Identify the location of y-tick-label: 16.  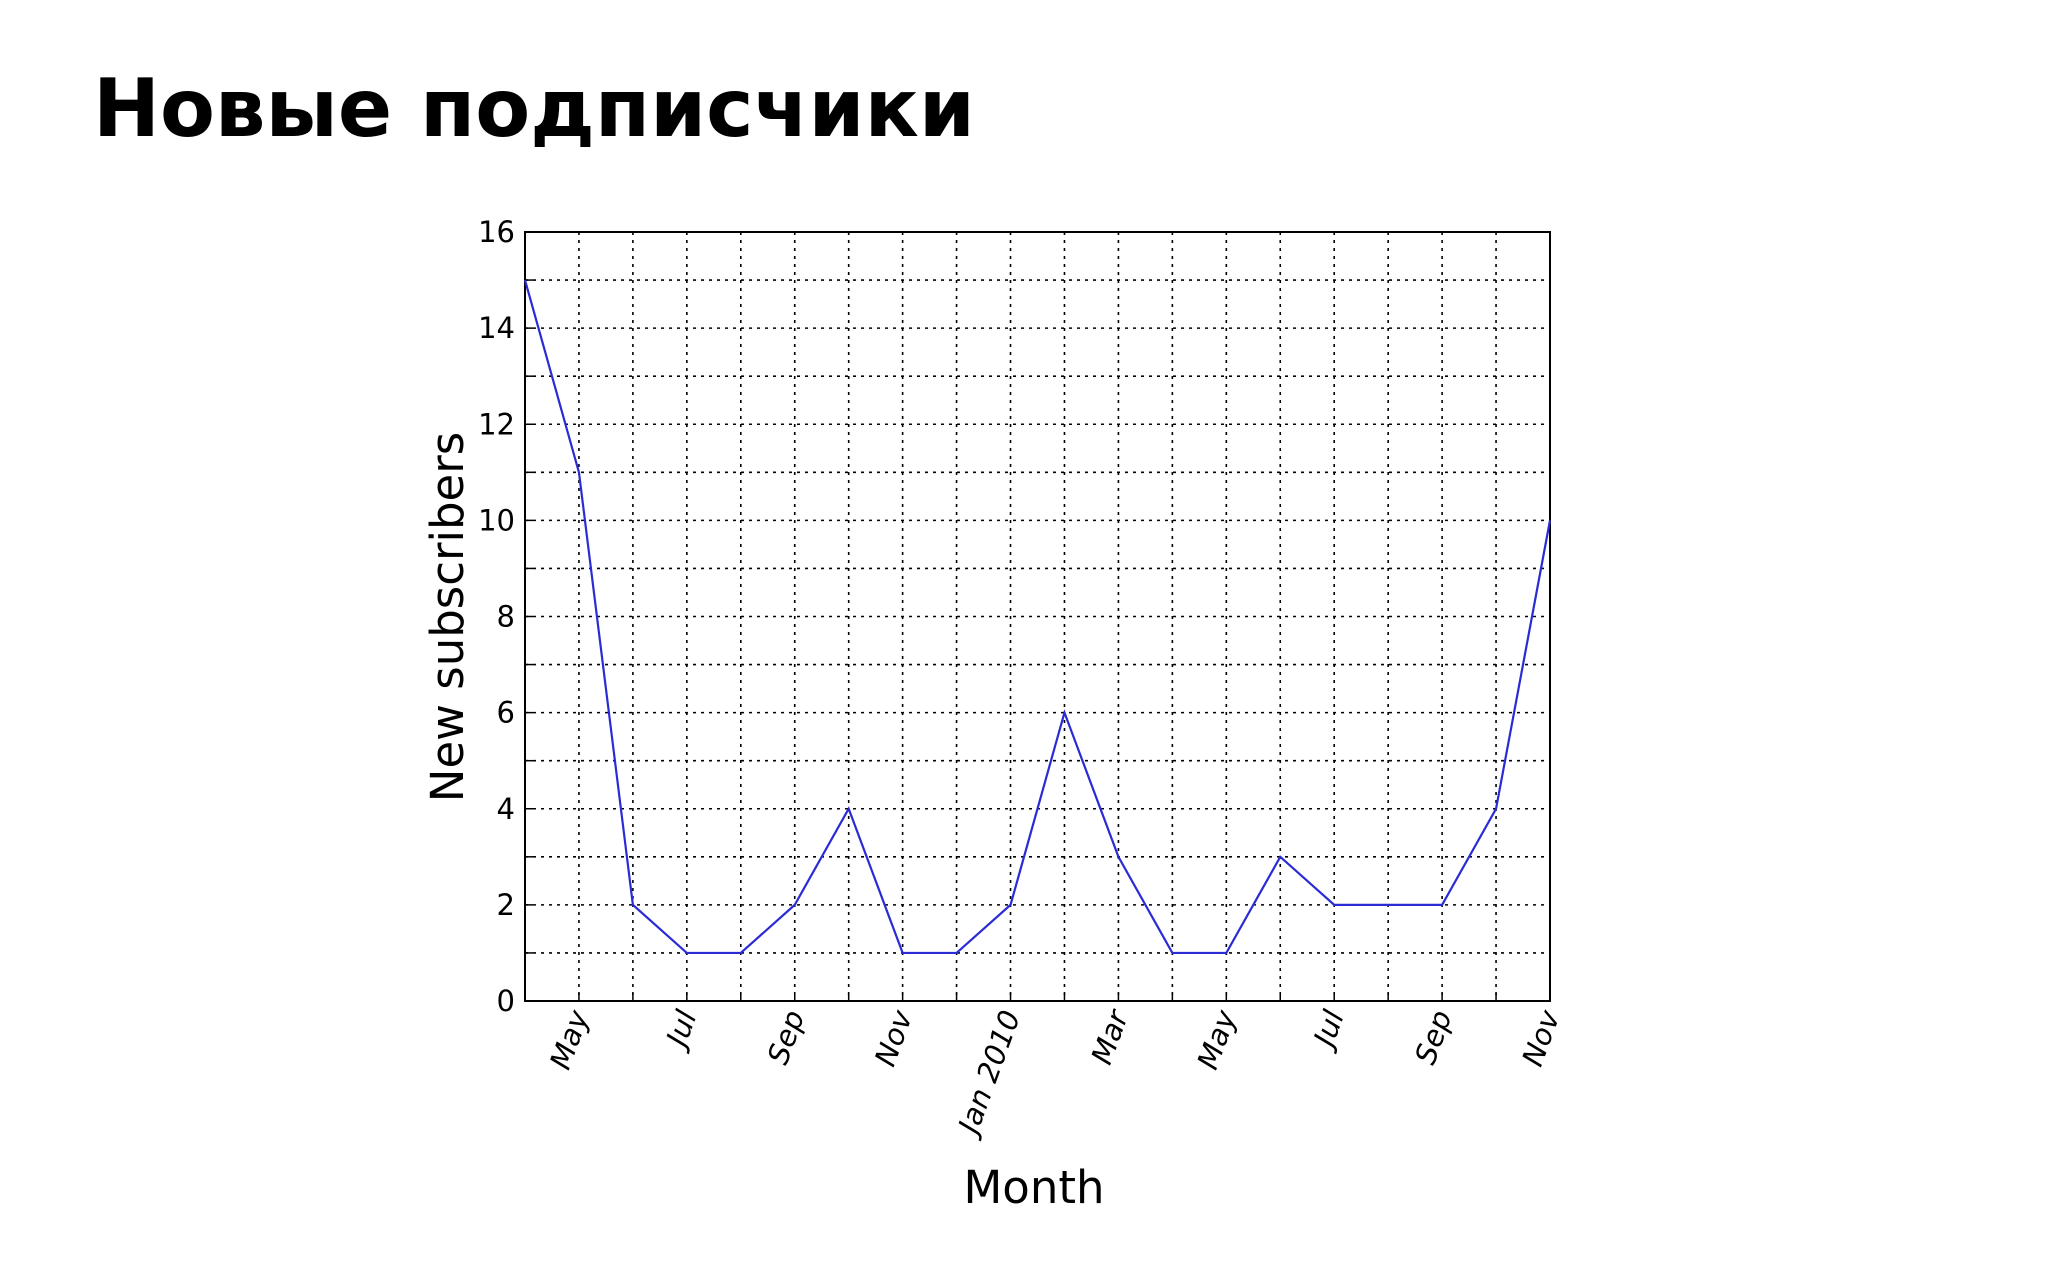
(496, 232).